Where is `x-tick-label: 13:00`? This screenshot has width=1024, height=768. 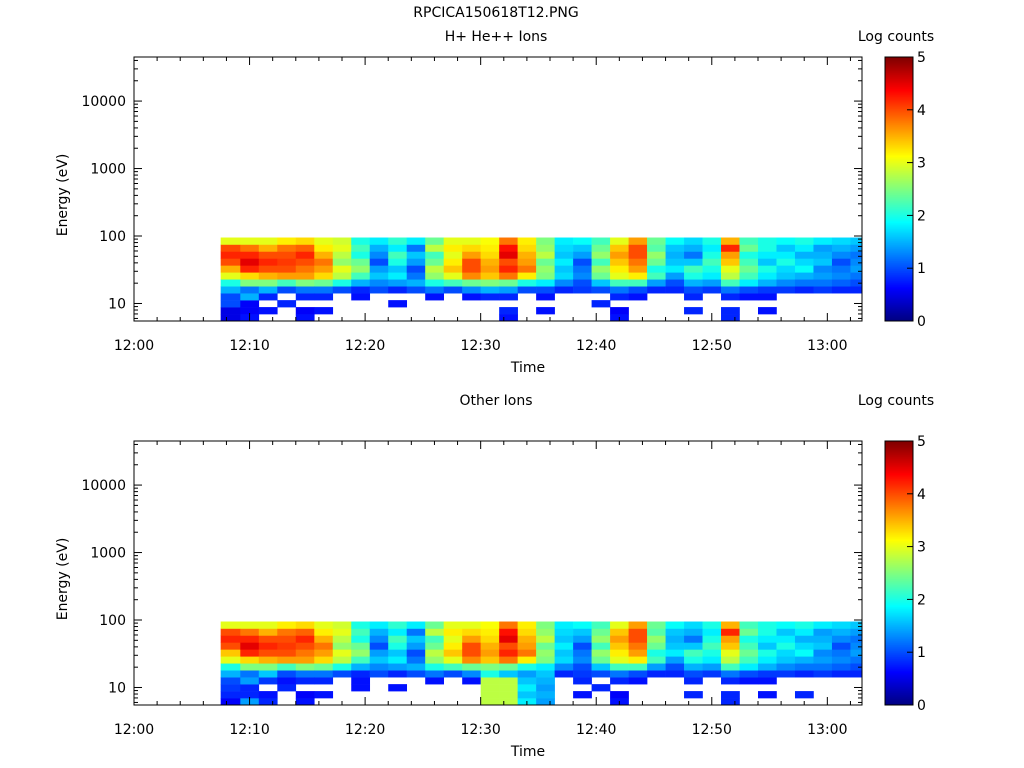
x-tick-label: 13:00 is located at coordinates (827, 730).